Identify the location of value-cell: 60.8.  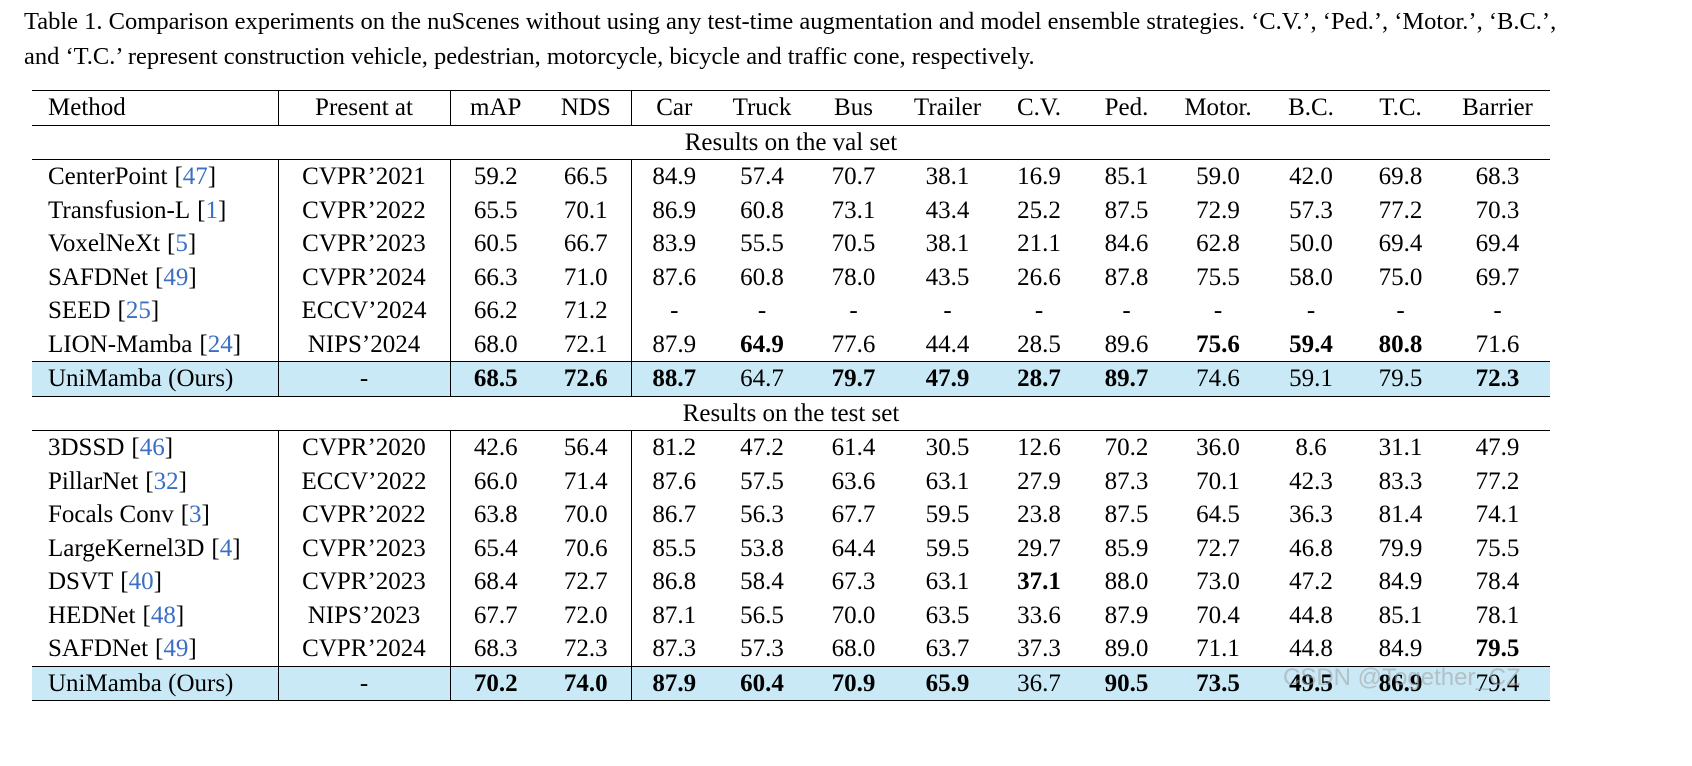
(762, 277).